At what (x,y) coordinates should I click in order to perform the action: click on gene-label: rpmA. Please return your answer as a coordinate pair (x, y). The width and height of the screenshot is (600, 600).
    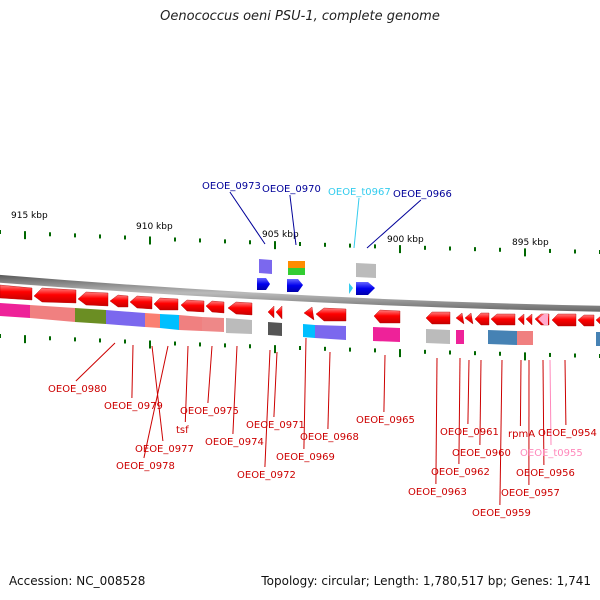
    Looking at the image, I should click on (521, 434).